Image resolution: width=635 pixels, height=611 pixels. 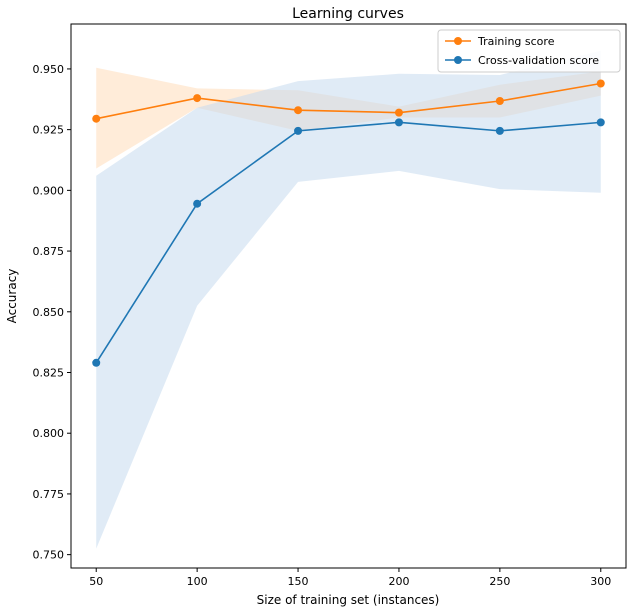 What do you see at coordinates (458, 60) in the screenshot?
I see `legend-marker-cross-validation` at bounding box center [458, 60].